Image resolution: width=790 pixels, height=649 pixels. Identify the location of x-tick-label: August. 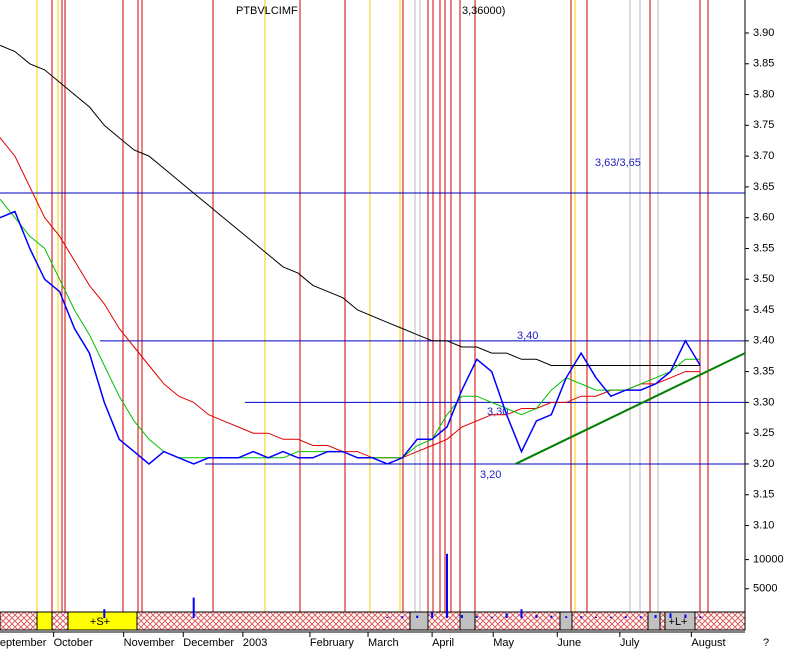
(708, 643).